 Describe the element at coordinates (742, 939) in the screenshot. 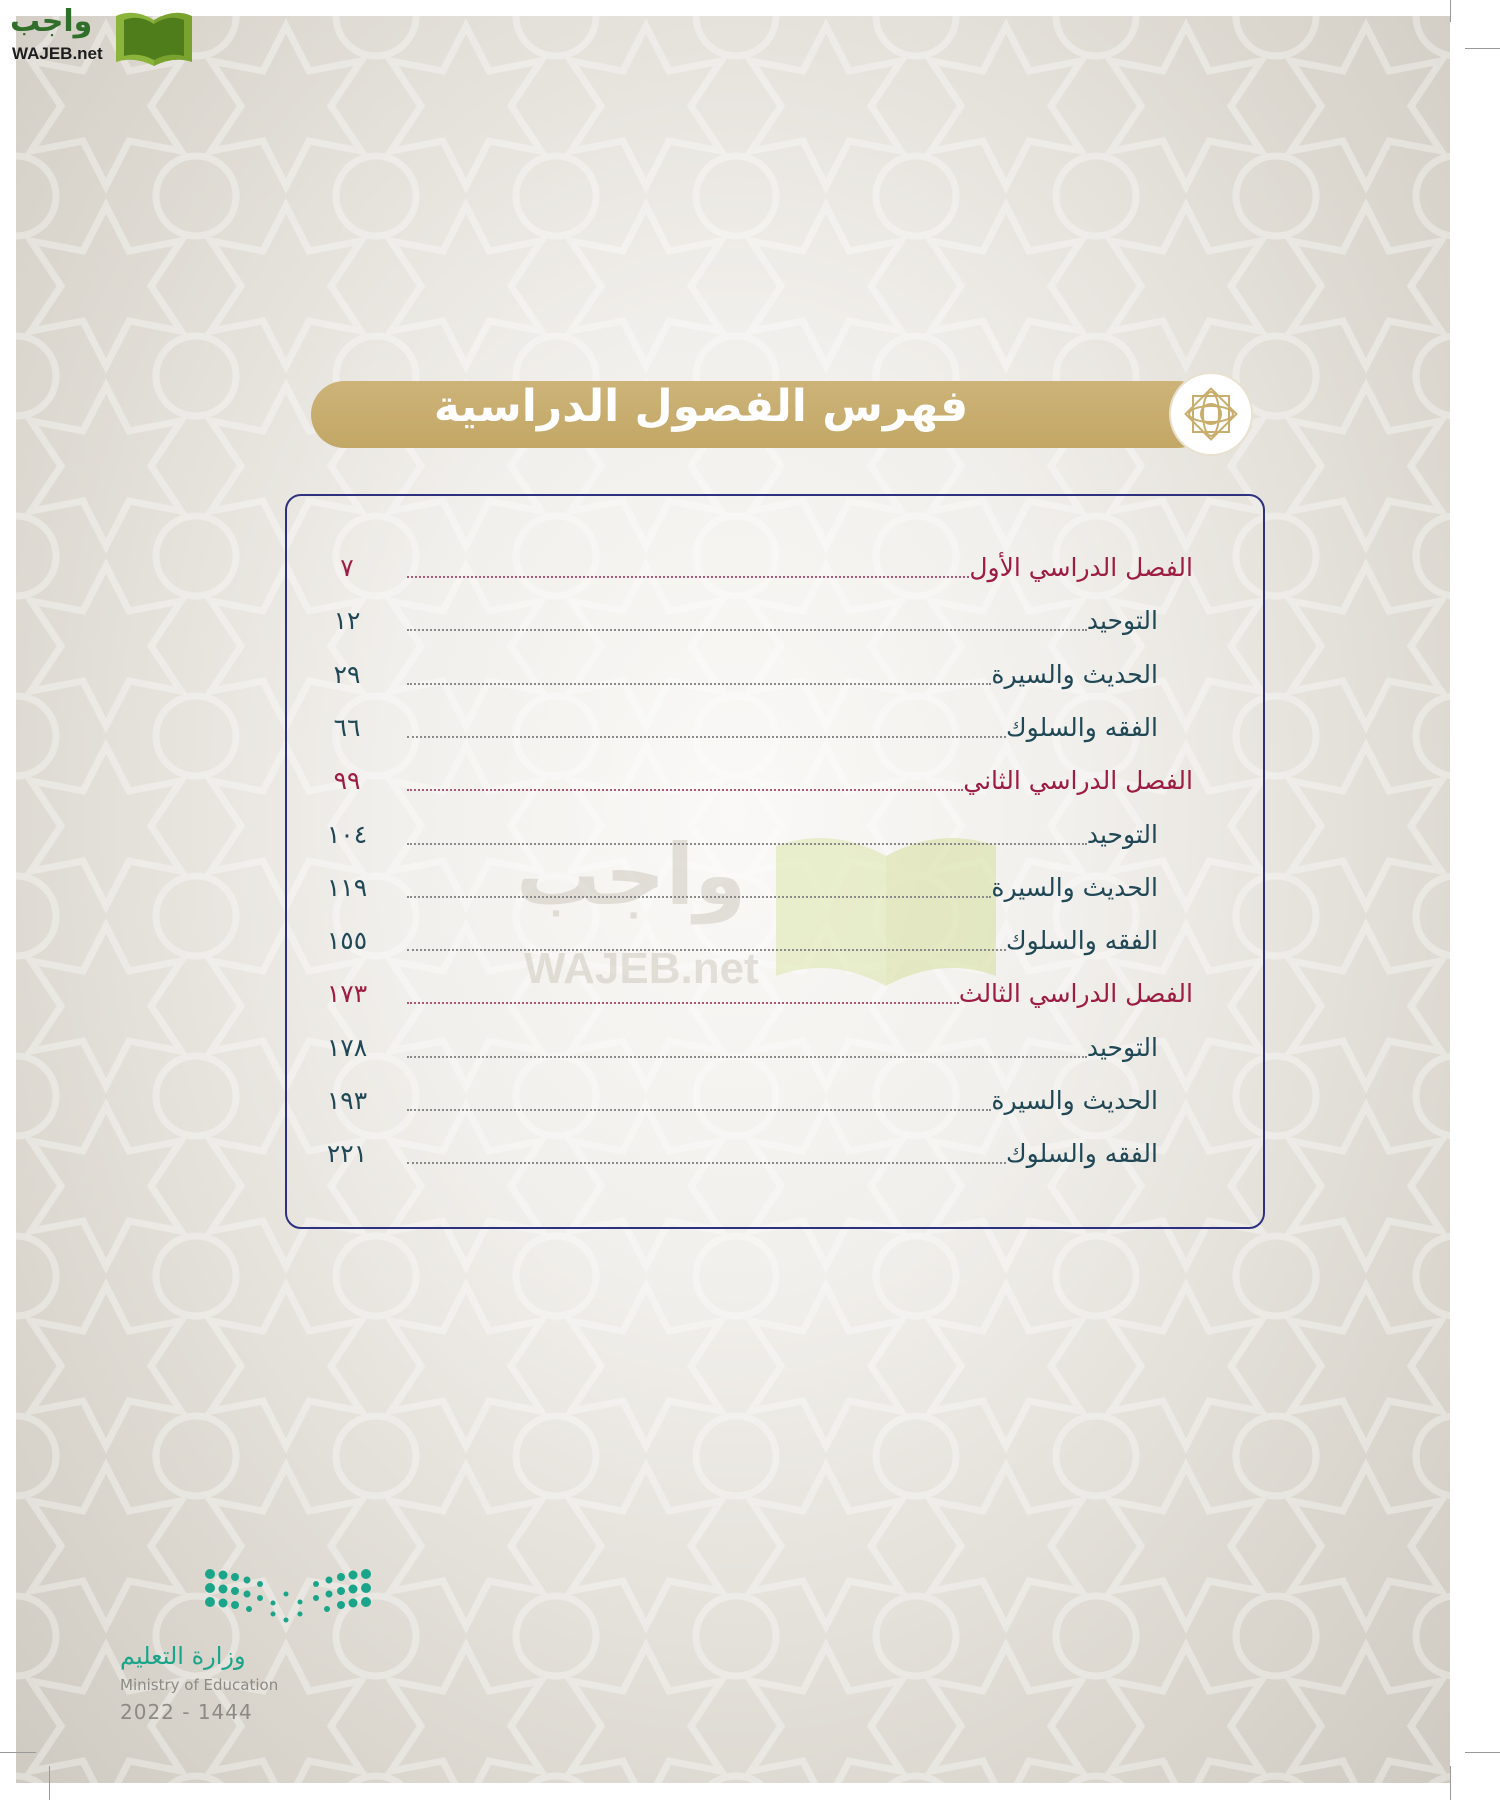

I see `toc-section-row: الفقه والسلوك ١٥٥` at that location.